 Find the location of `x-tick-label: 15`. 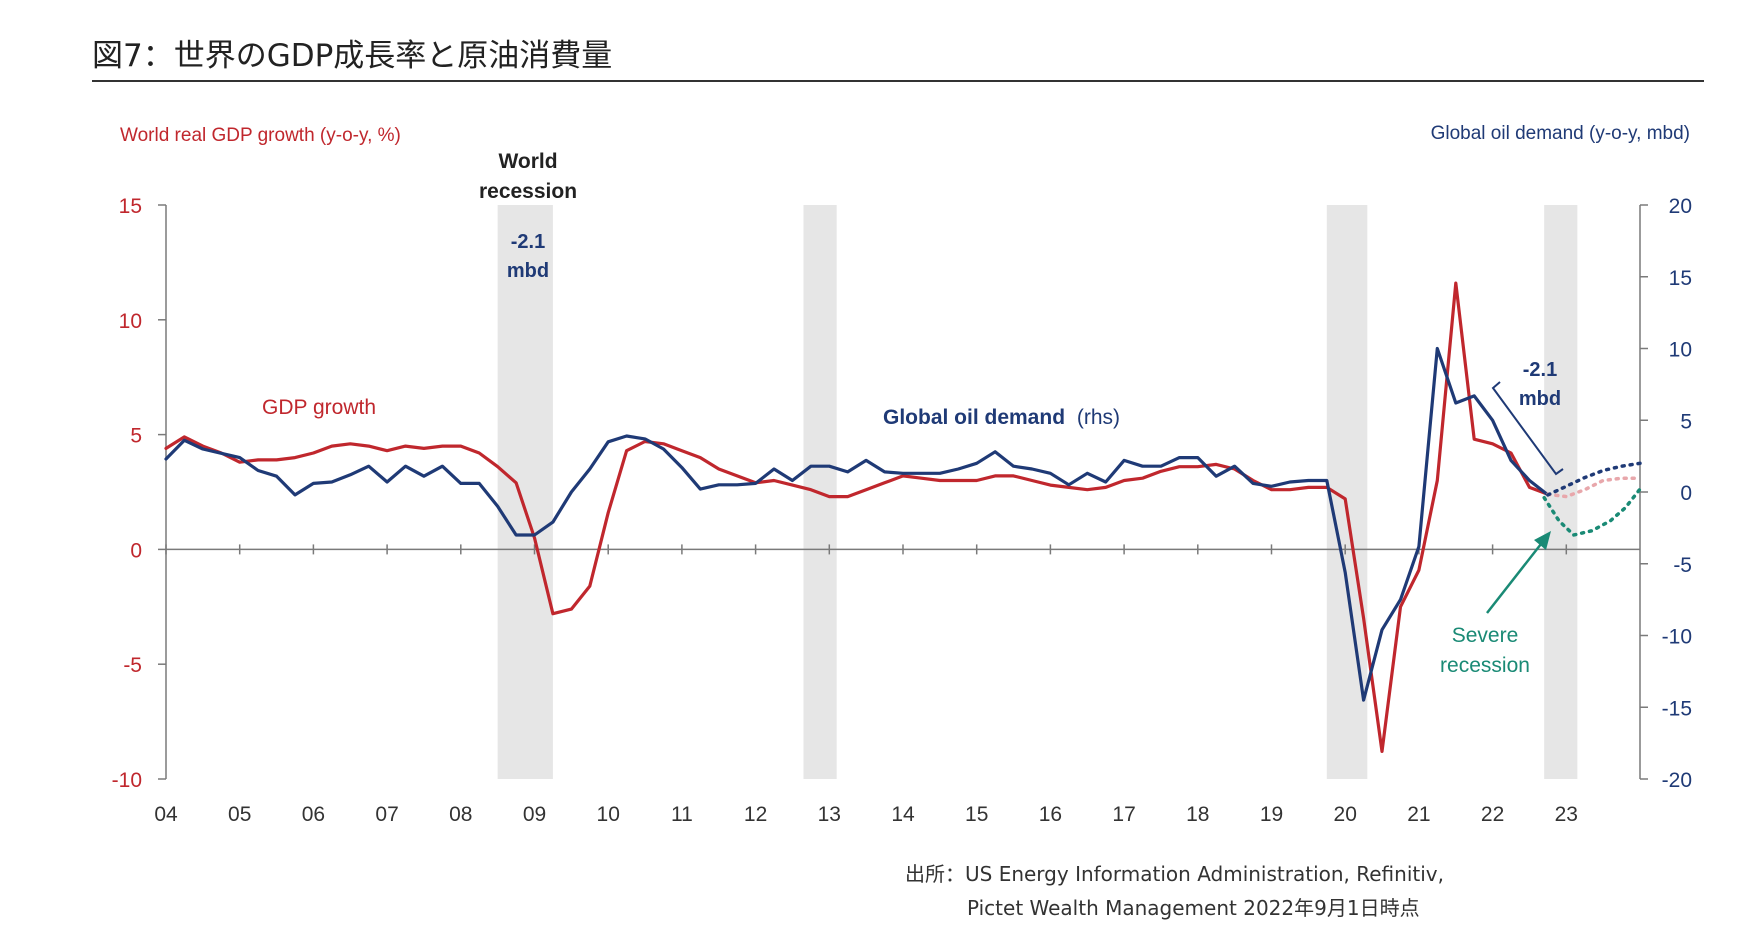

x-tick-label: 15 is located at coordinates (976, 814).